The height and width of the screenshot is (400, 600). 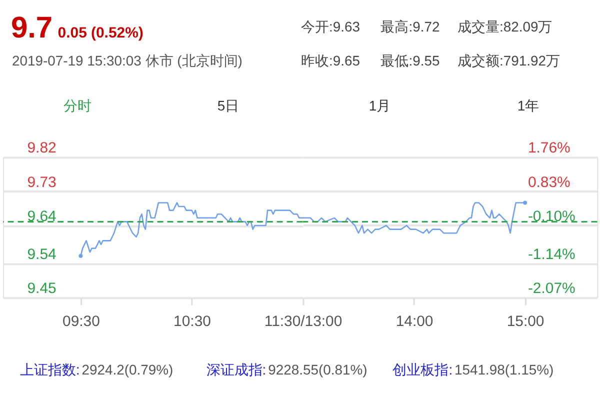 I want to click on y-tick-label: 9.45, so click(x=41, y=289).